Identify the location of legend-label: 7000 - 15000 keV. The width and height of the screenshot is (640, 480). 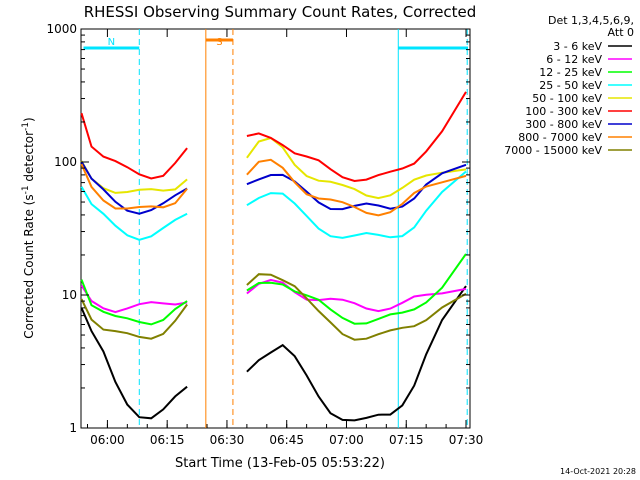
(553, 150).